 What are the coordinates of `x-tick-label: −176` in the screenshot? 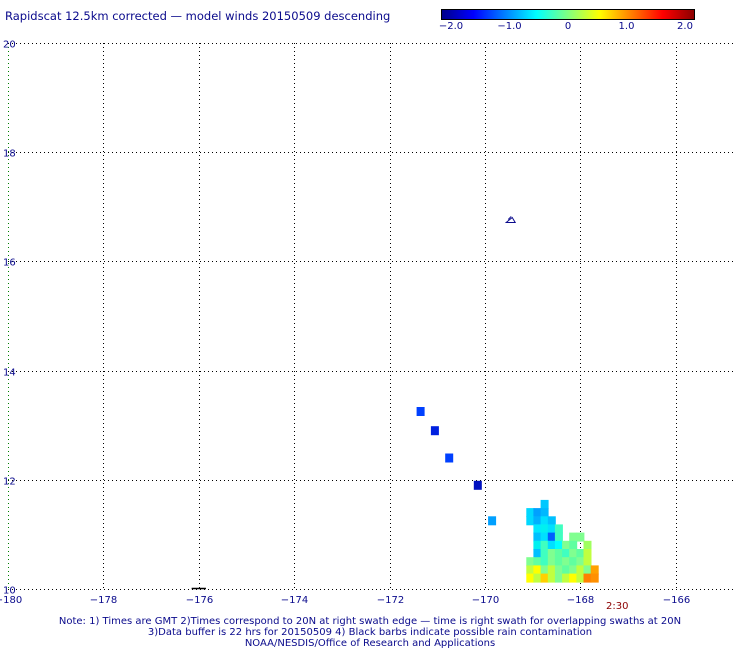 It's located at (199, 600).